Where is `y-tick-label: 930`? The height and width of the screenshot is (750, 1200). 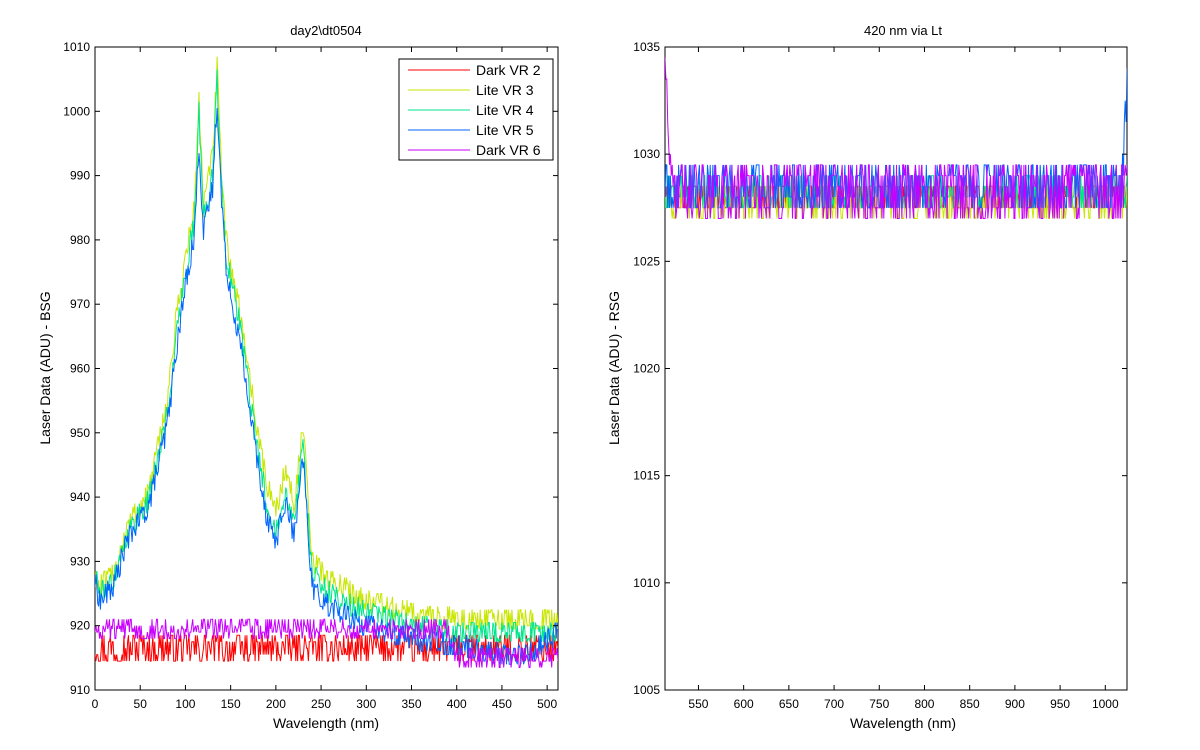 y-tick-label: 930 is located at coordinates (80, 561).